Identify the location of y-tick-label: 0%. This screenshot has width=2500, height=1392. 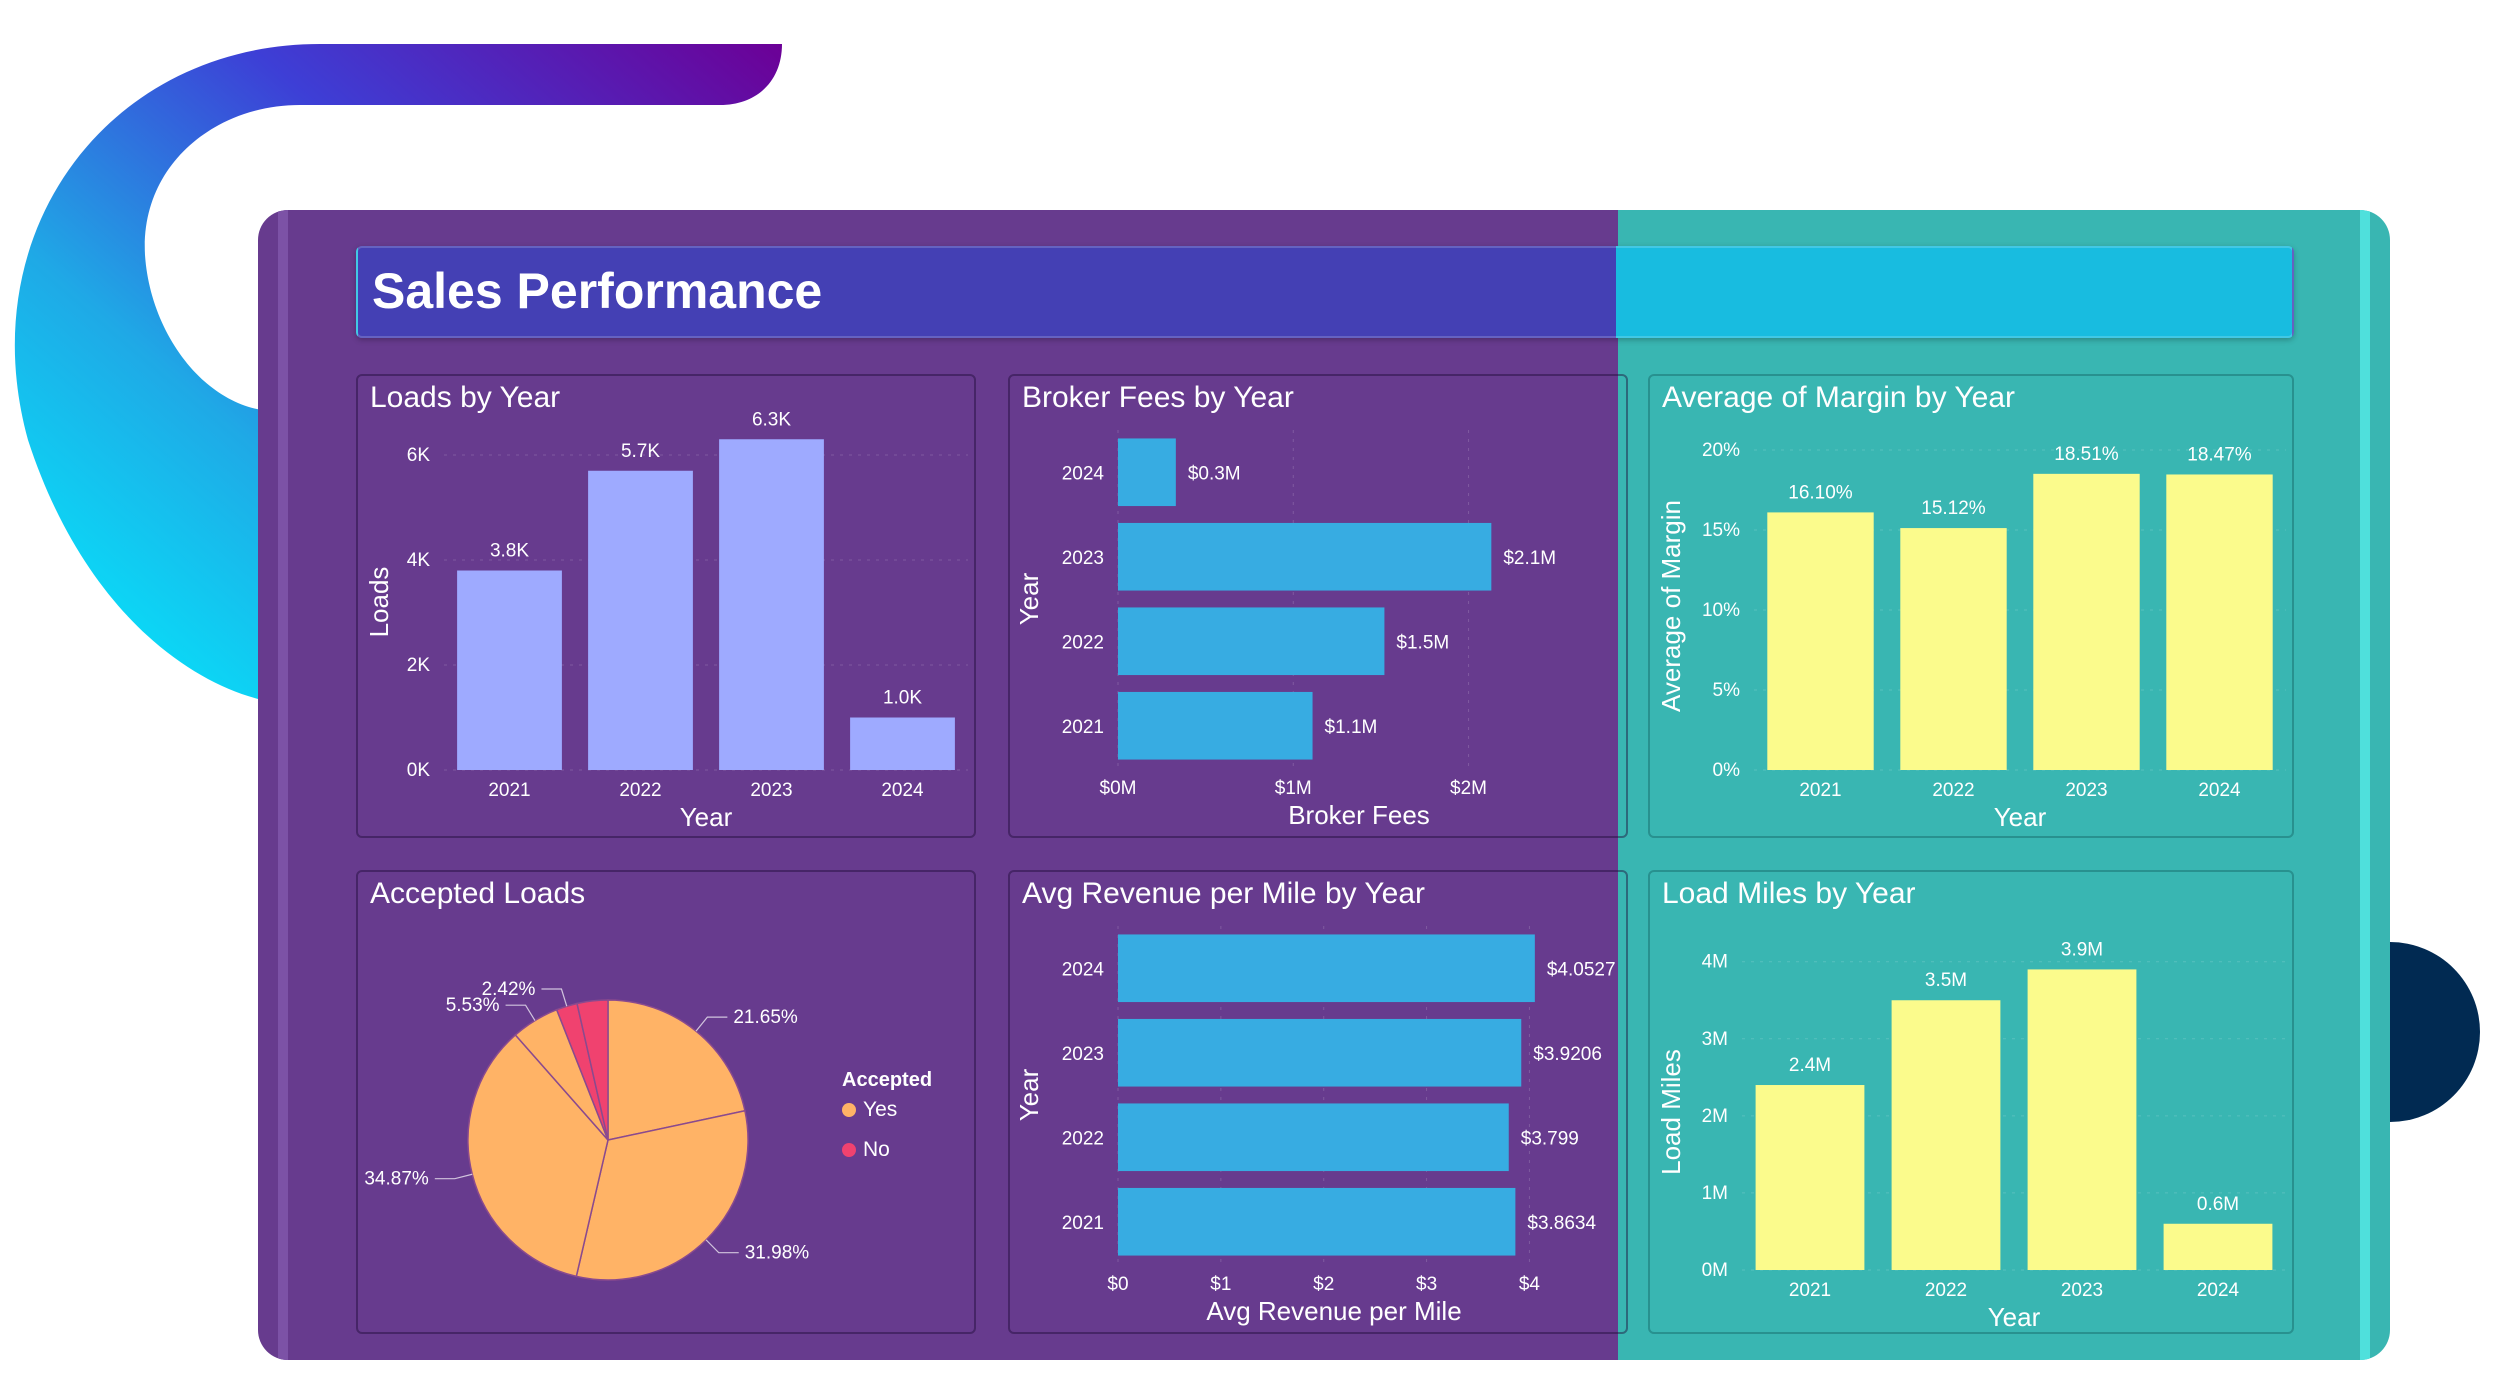
(1727, 770).